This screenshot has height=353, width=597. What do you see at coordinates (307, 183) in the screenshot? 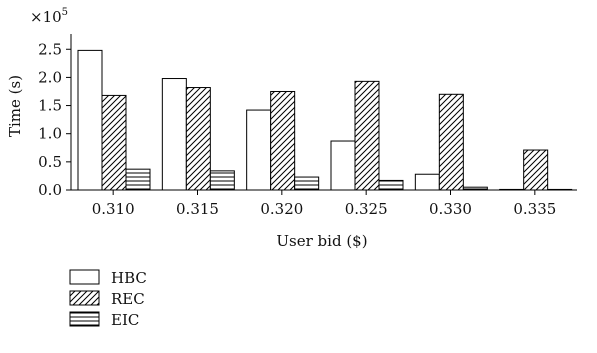
I see `bar-eic-0.320` at bounding box center [307, 183].